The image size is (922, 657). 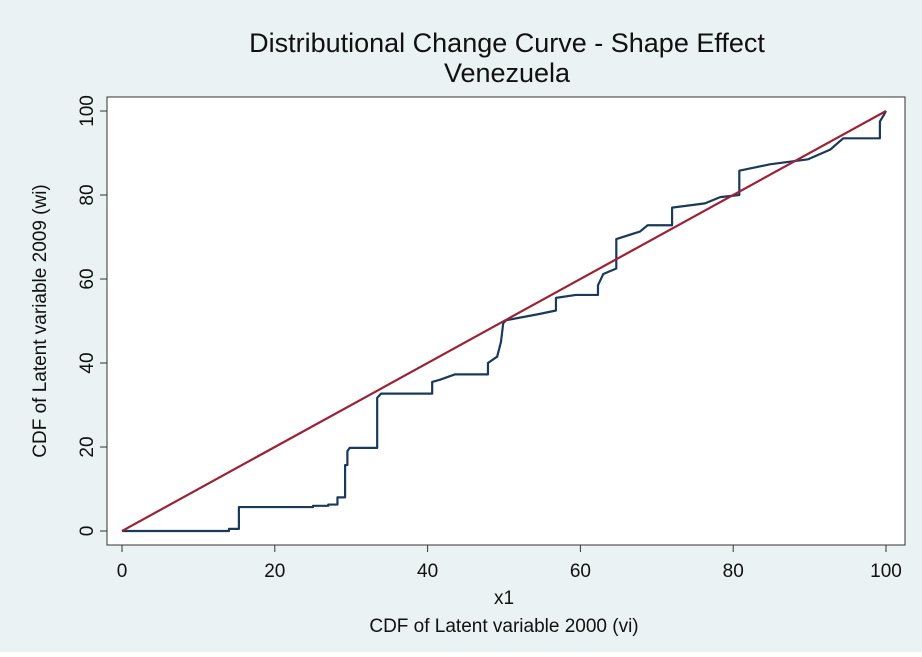 I want to click on y-tick-label: 20, so click(x=87, y=446).